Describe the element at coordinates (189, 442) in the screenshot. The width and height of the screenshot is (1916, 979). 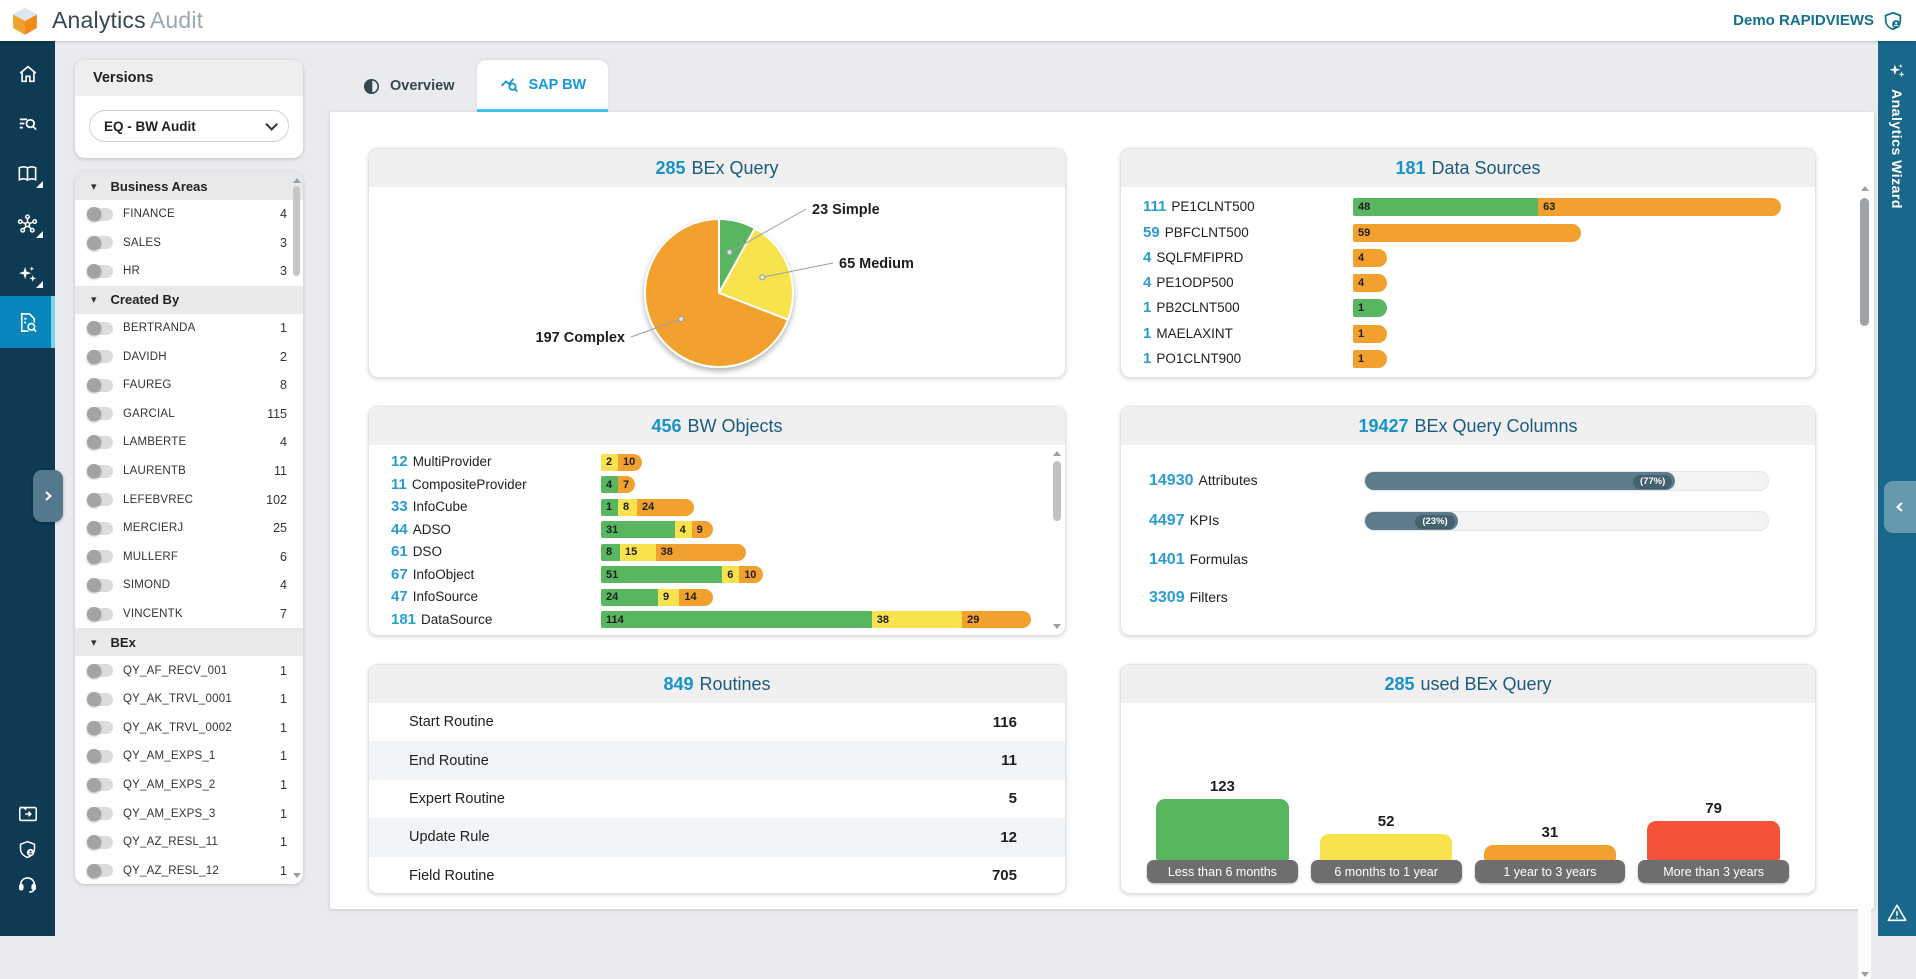
I see `filter-item-lamberte: LAMBERTE 4` at that location.